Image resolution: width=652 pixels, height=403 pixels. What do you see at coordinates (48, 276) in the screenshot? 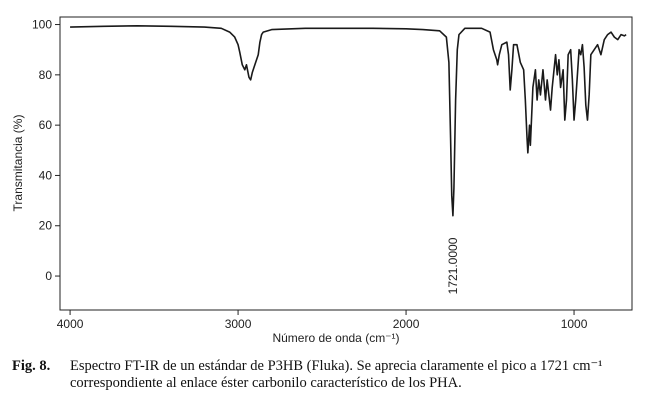
I see `y-tick-label: 0` at bounding box center [48, 276].